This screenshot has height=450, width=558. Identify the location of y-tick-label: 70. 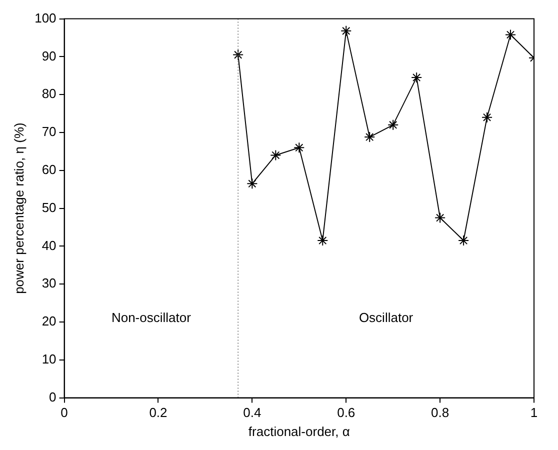
(49, 132).